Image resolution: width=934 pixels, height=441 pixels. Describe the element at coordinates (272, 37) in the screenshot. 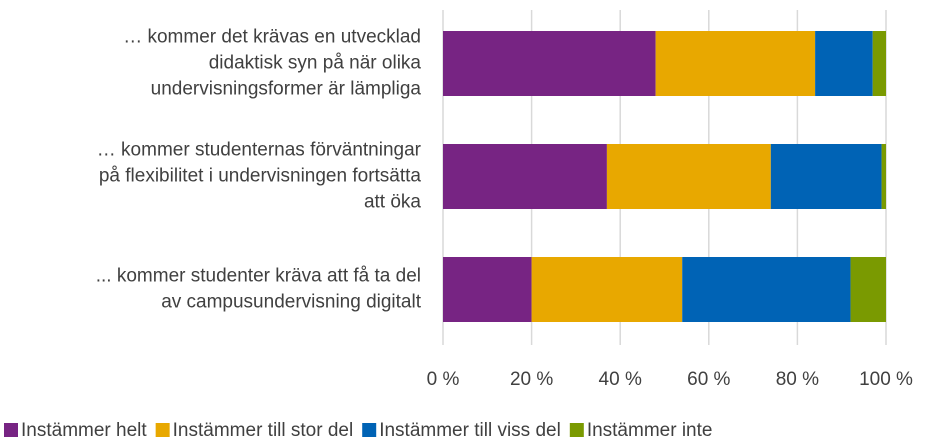

I see `category-label: … kommer det krävas en utvecklad` at that location.